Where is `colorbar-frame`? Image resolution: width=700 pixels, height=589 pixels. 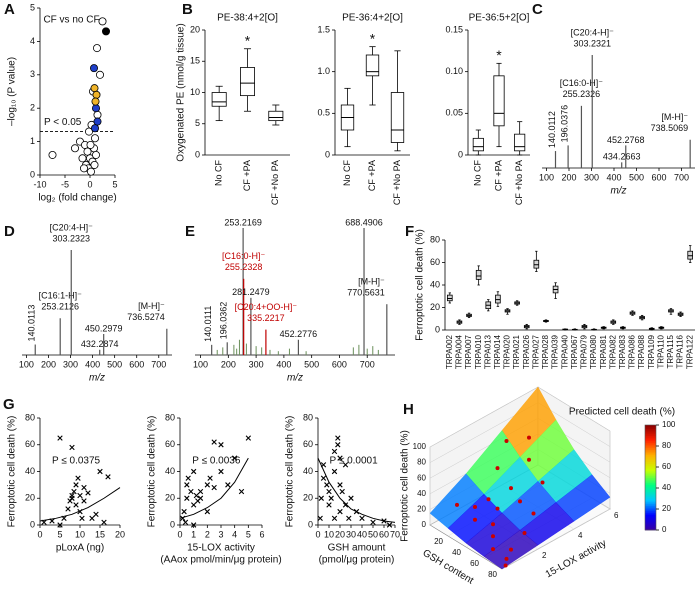 colorbar-frame is located at coordinates (650, 477).